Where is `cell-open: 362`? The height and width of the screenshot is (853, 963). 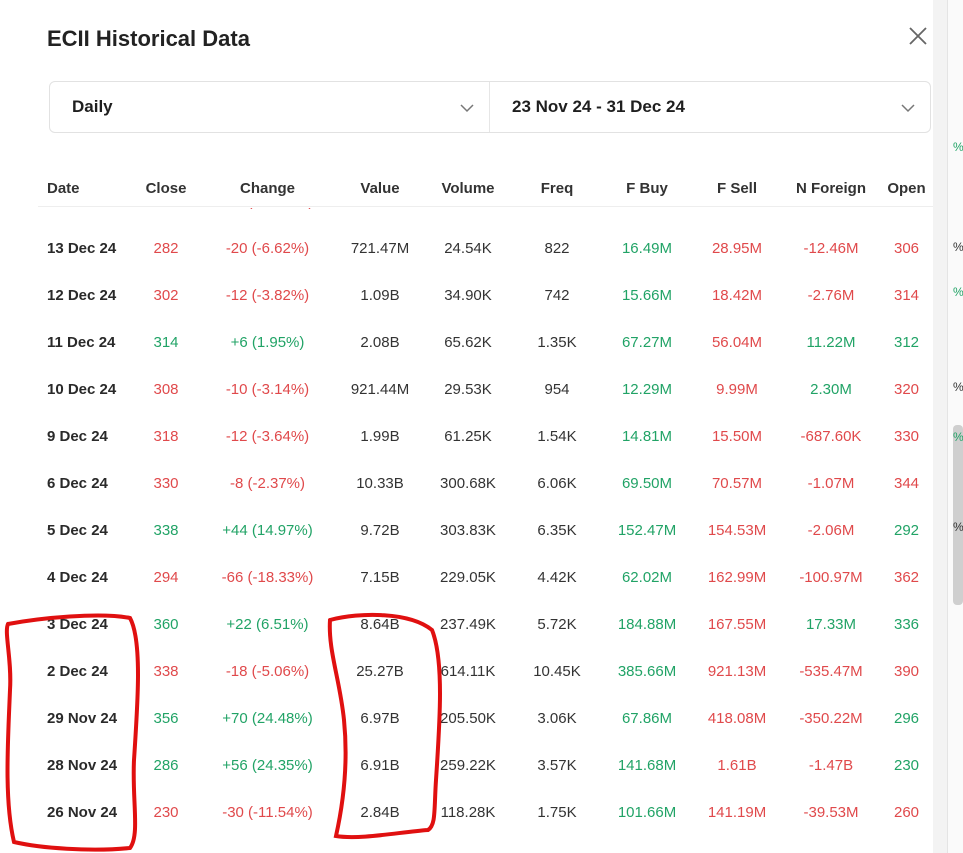 cell-open: 362 is located at coordinates (906, 577).